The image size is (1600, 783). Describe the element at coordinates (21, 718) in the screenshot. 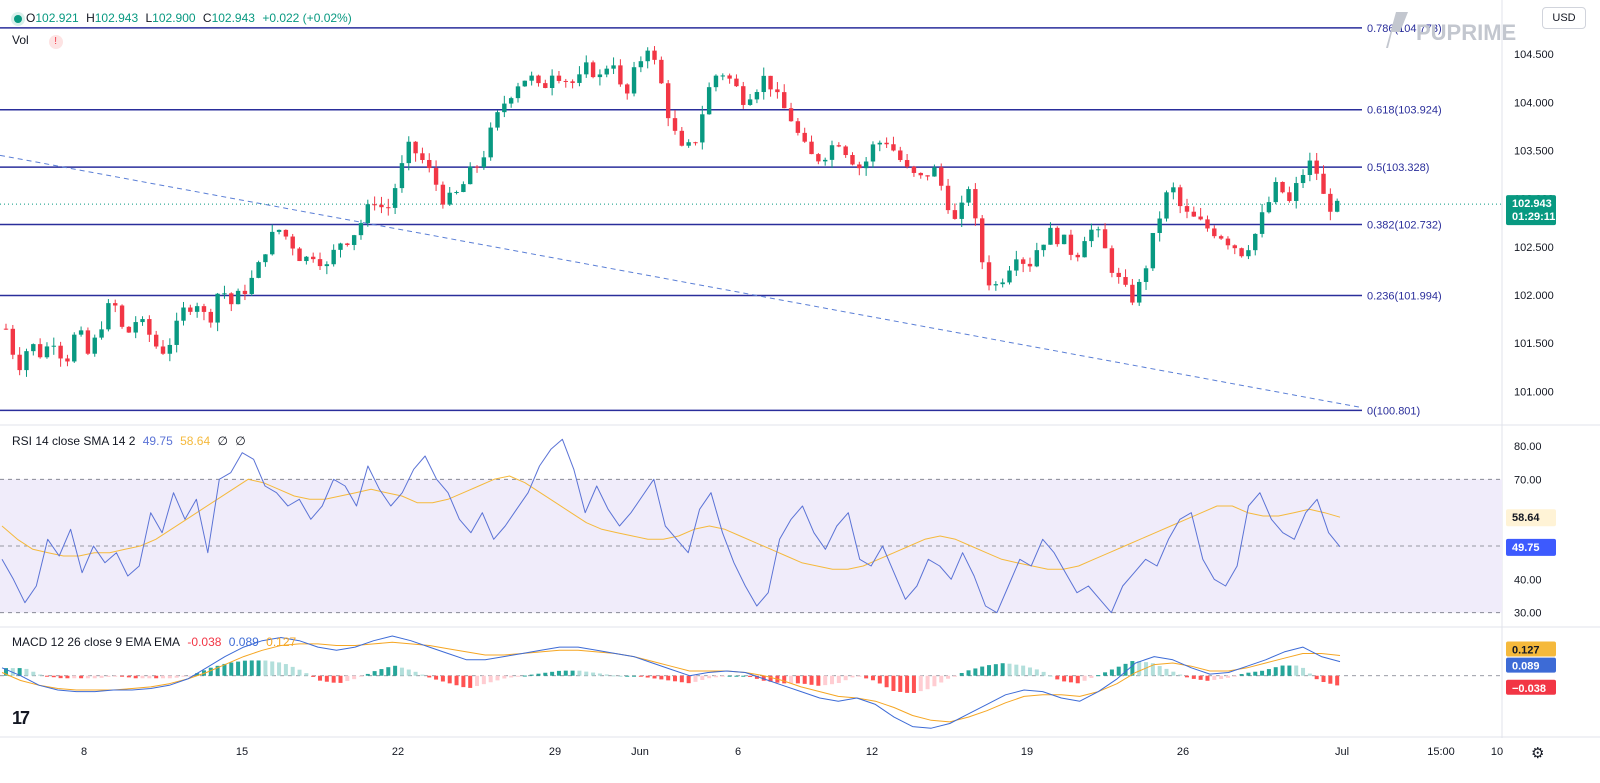

I see `tradingview-logo-icon: 17` at that location.